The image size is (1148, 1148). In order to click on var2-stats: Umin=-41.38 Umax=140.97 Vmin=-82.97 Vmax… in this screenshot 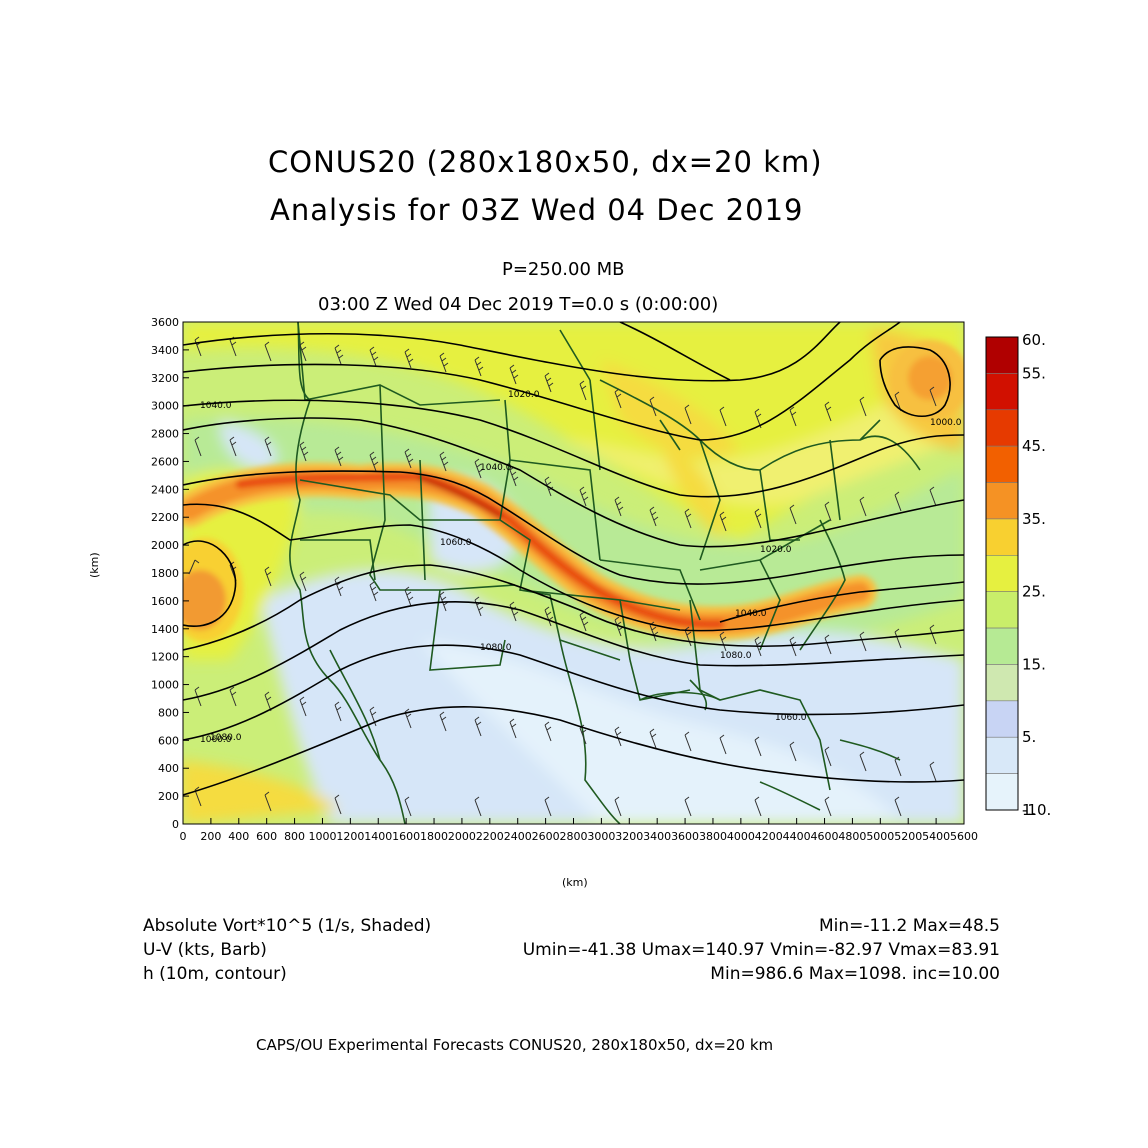, I will do `click(761, 950)`.